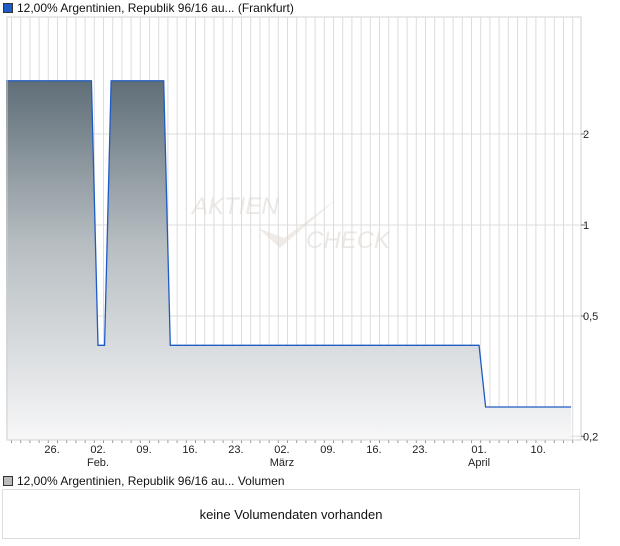  What do you see at coordinates (590, 437) in the screenshot?
I see `y-tick-label: 0,2` at bounding box center [590, 437].